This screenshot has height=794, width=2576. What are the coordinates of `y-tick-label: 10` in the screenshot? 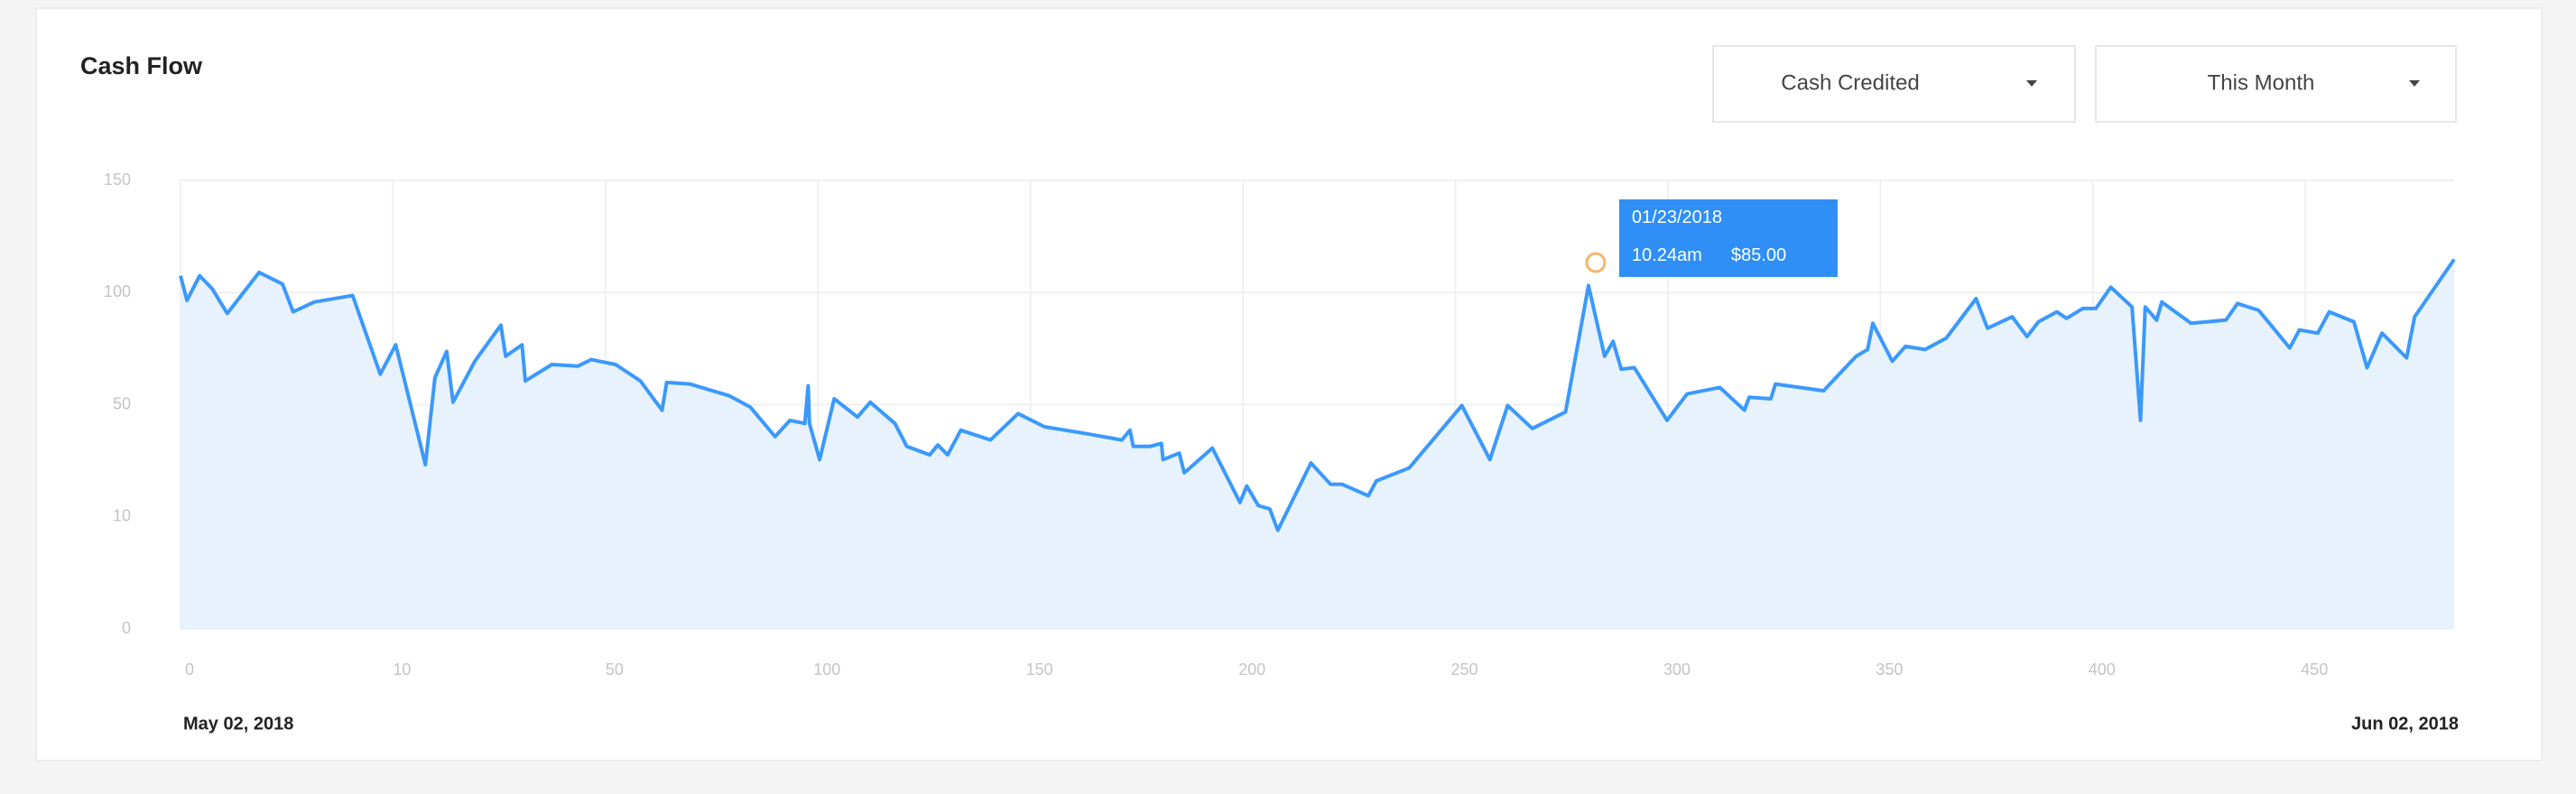 It's located at (122, 516).